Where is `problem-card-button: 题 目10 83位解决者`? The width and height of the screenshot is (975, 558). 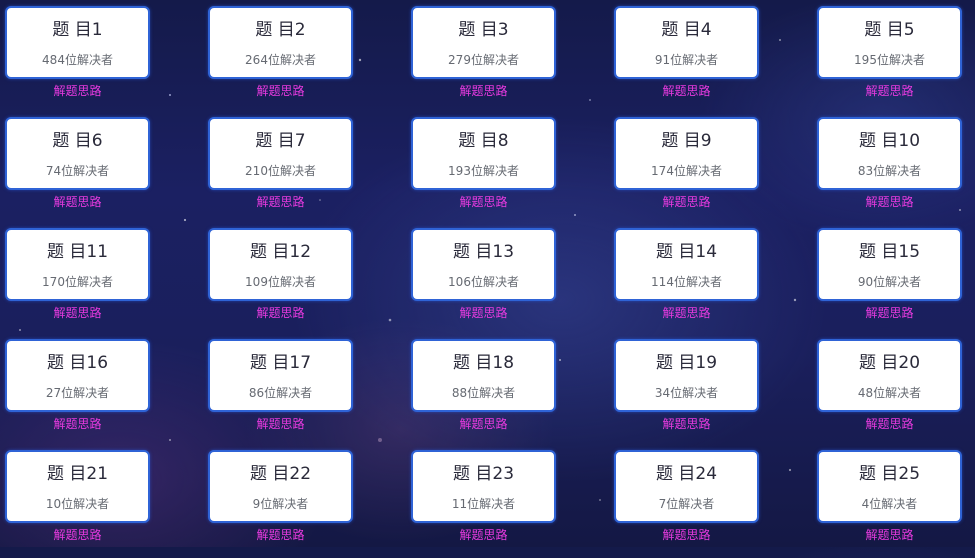
problem-card-button: 题 目10 83位解决者 is located at coordinates (889, 153).